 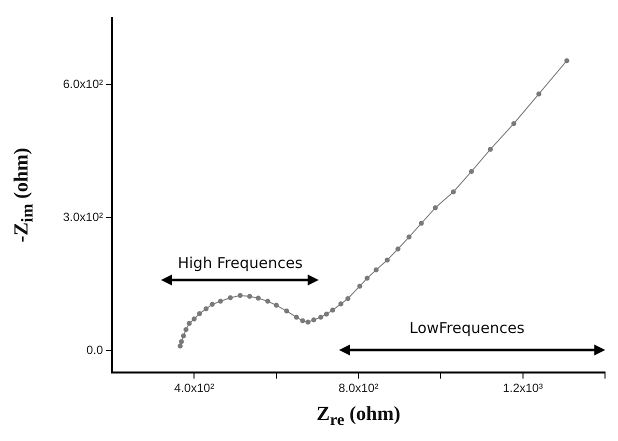 I want to click on annotation: High Frequences, so click(x=240, y=263).